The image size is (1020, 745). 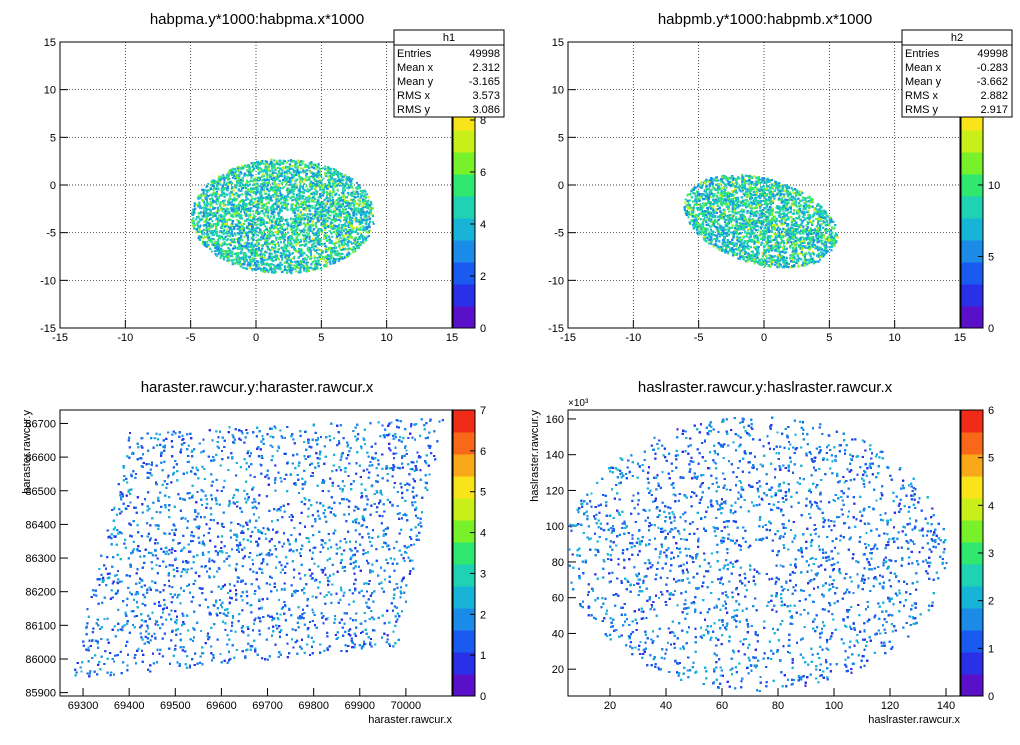 I want to click on y-tick-label: -5, so click(x=51, y=234).